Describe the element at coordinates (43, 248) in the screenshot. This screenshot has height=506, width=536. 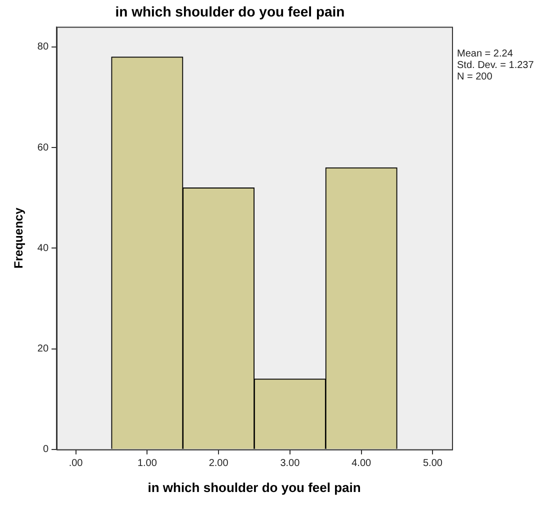
I see `y-tick-label: 40` at that location.